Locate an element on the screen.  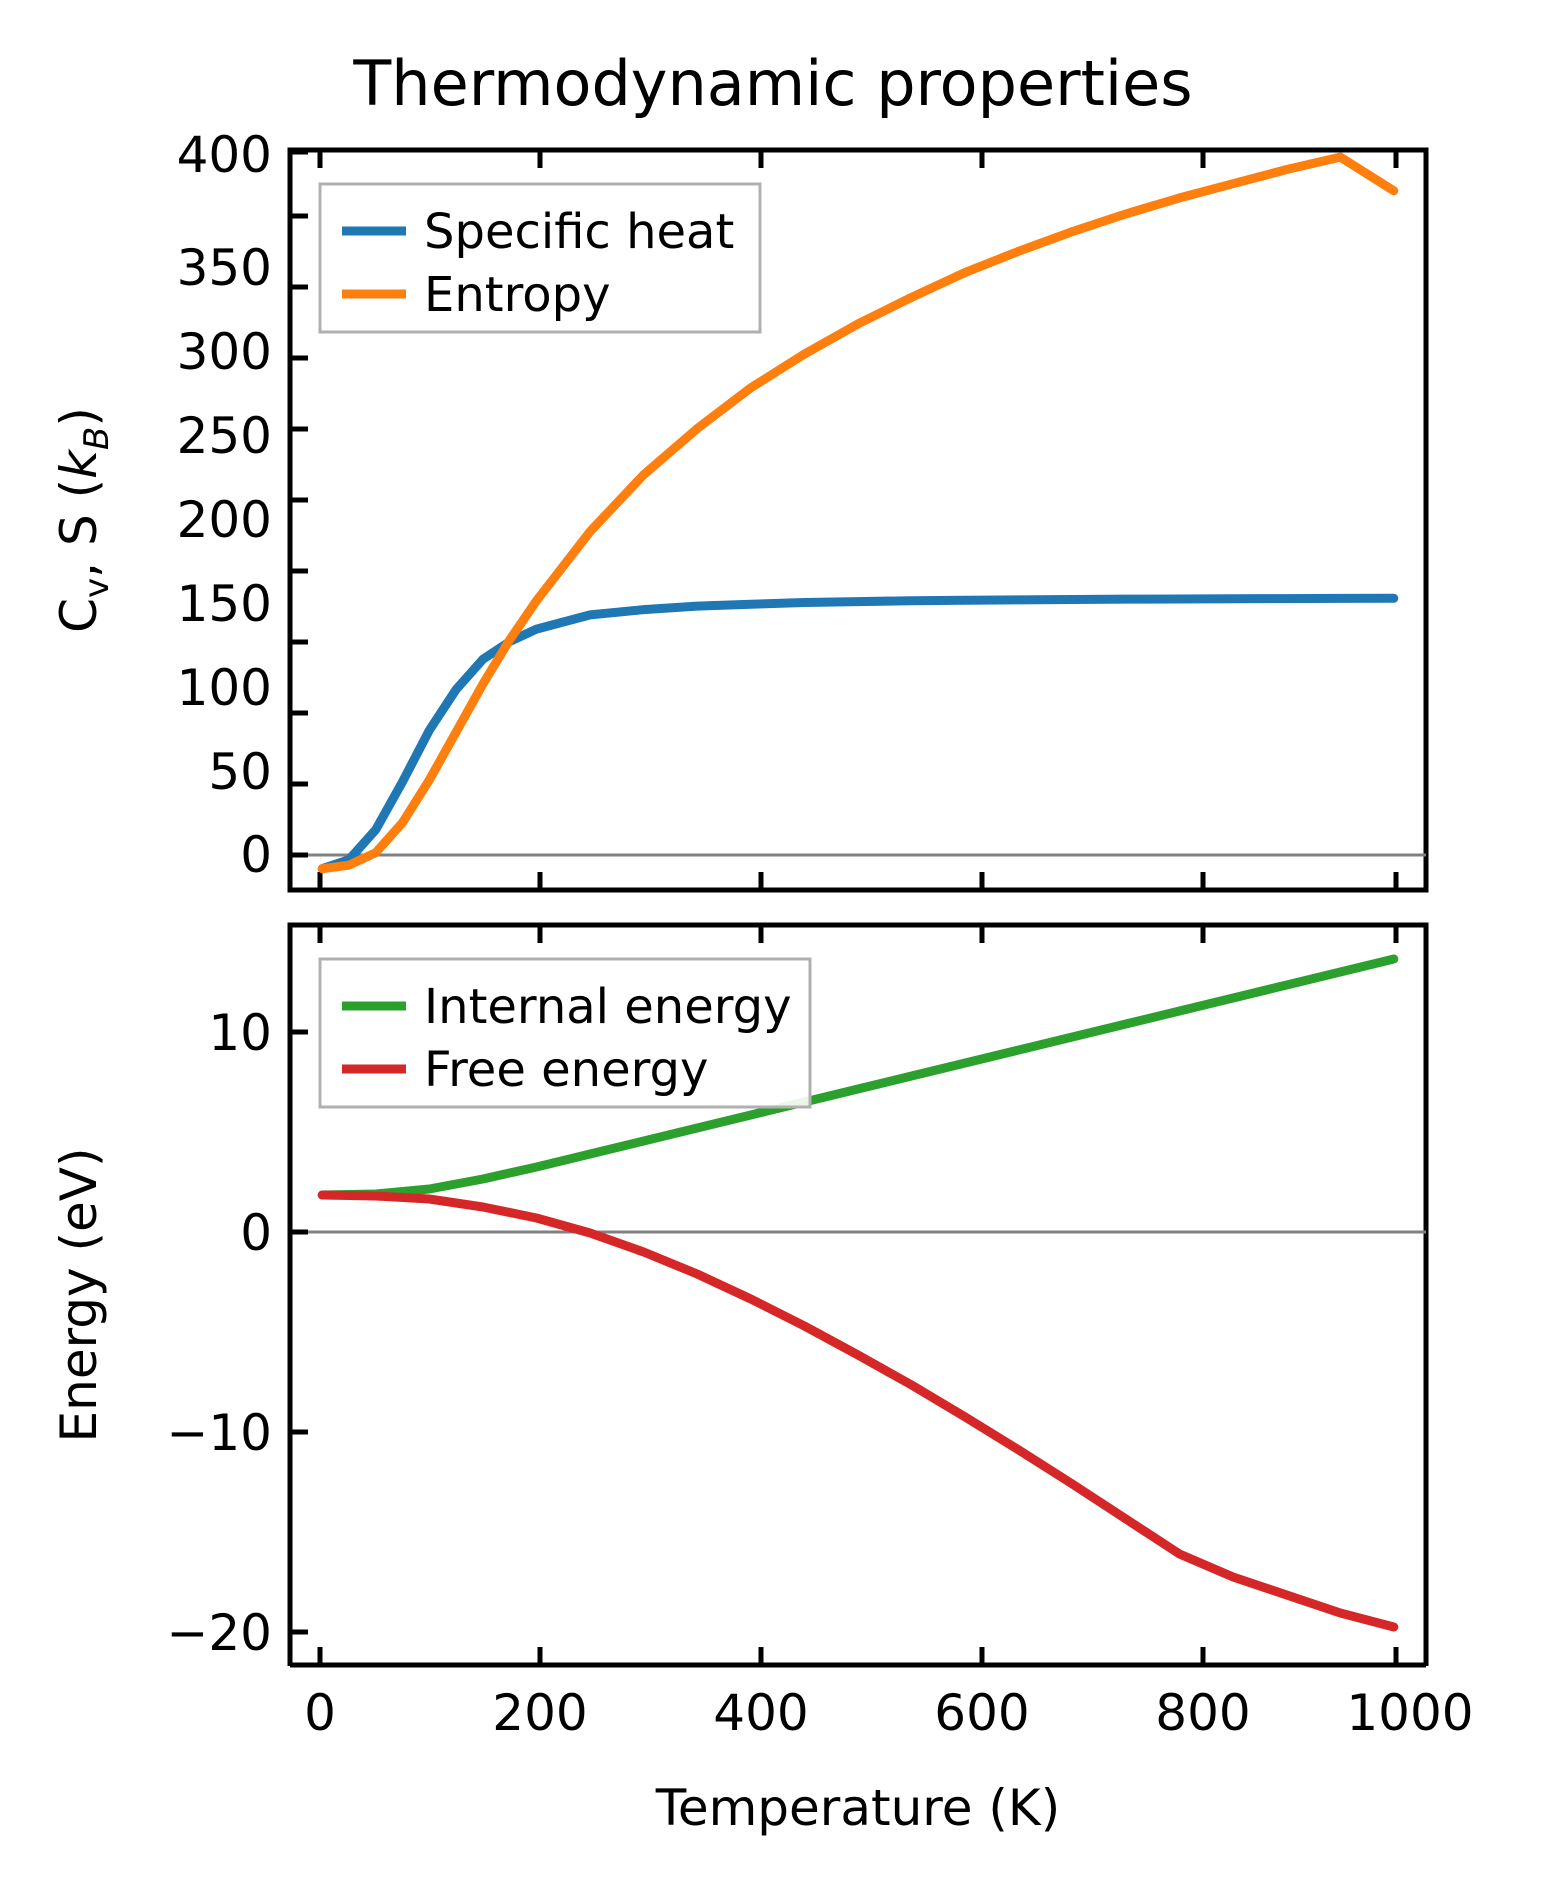
curve-internal-energy is located at coordinates (858, 1077).